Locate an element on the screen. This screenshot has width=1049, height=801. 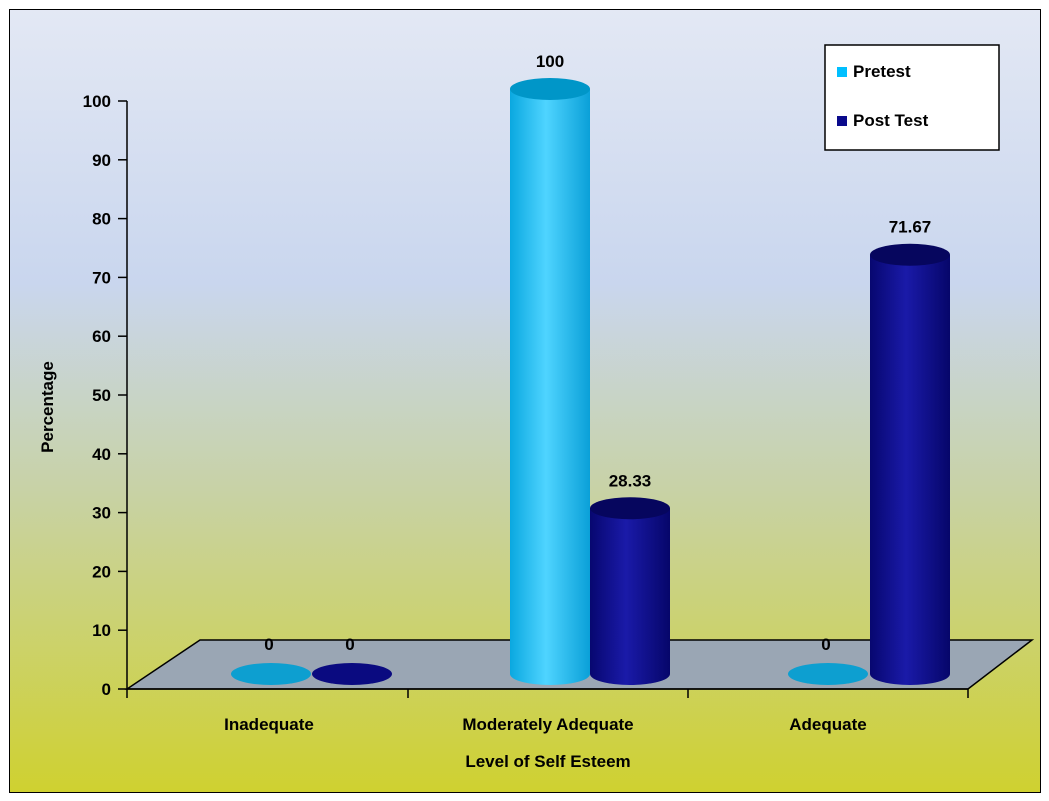
y-tick-label: 70 is located at coordinates (101, 277).